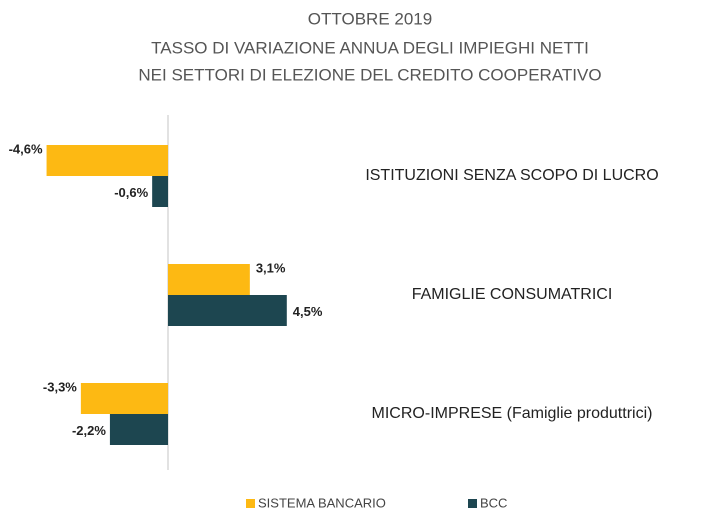  What do you see at coordinates (493, 502) in the screenshot?
I see `legend-label: BCC` at bounding box center [493, 502].